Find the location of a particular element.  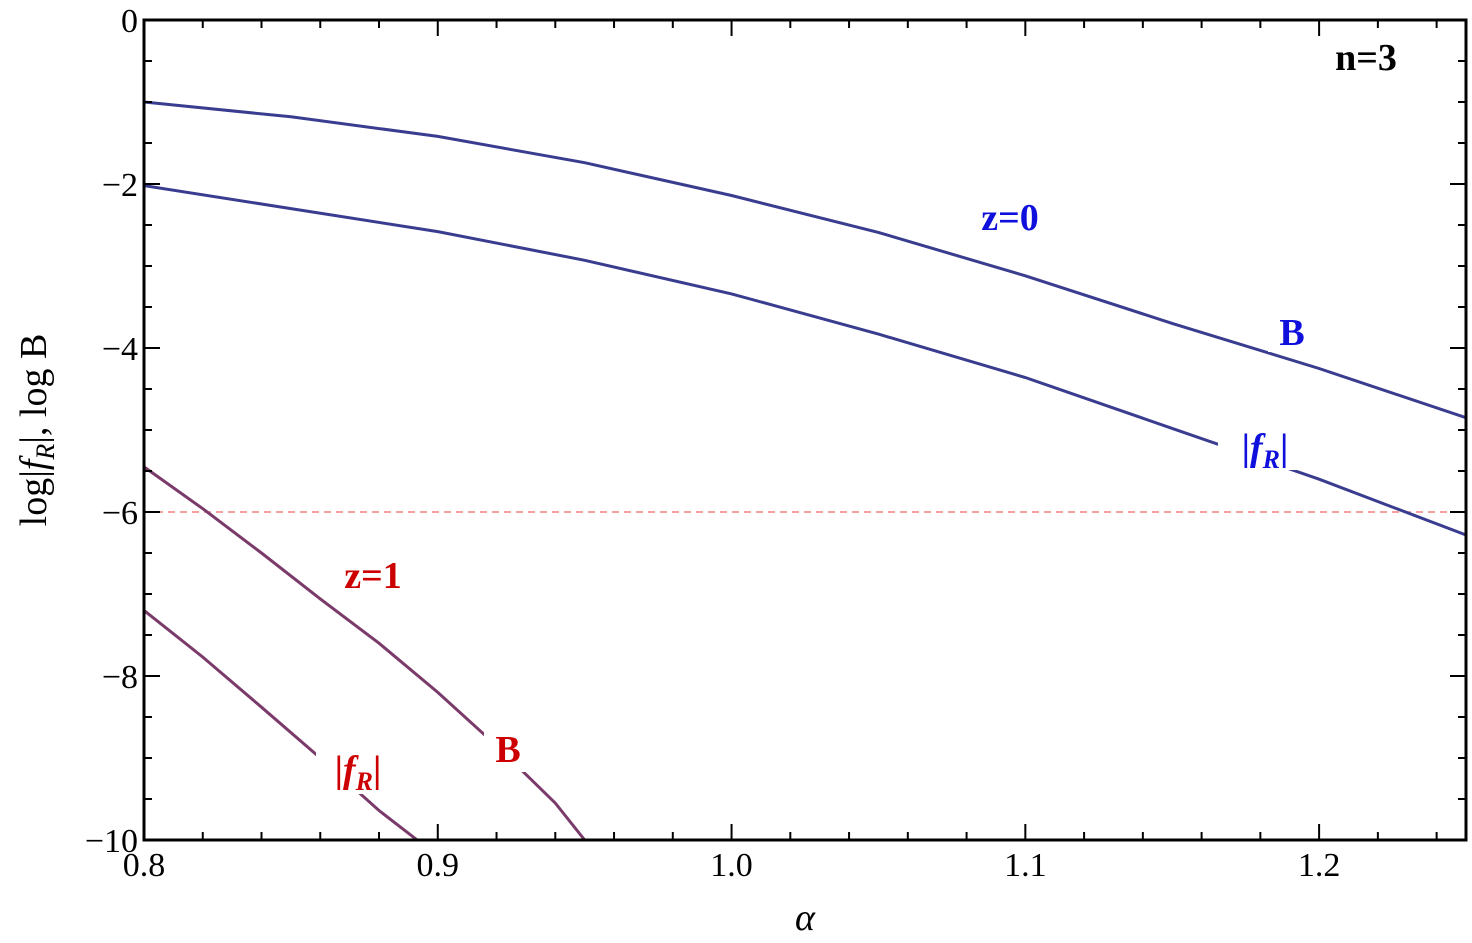

y-axis-title: log|fR|, log B is located at coordinates (36, 430).